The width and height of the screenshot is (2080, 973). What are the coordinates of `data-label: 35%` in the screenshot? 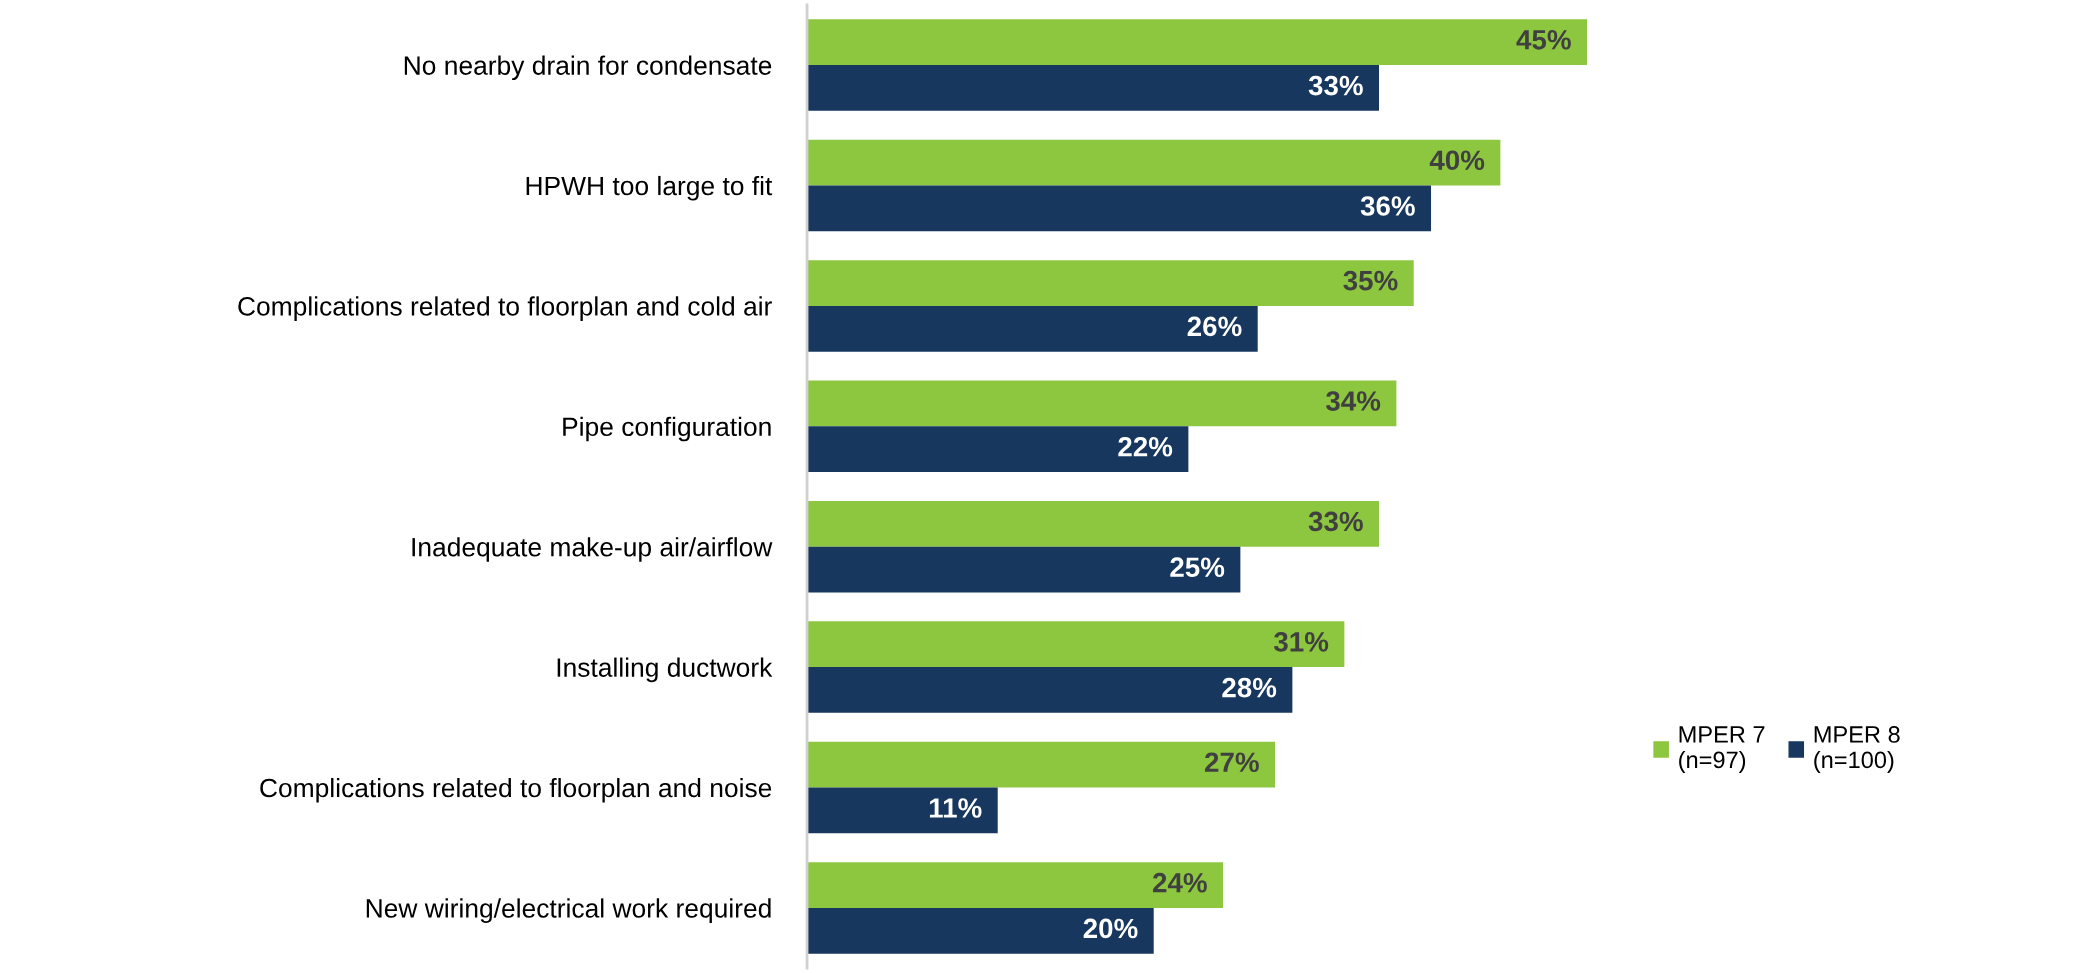 It's located at (1370, 280).